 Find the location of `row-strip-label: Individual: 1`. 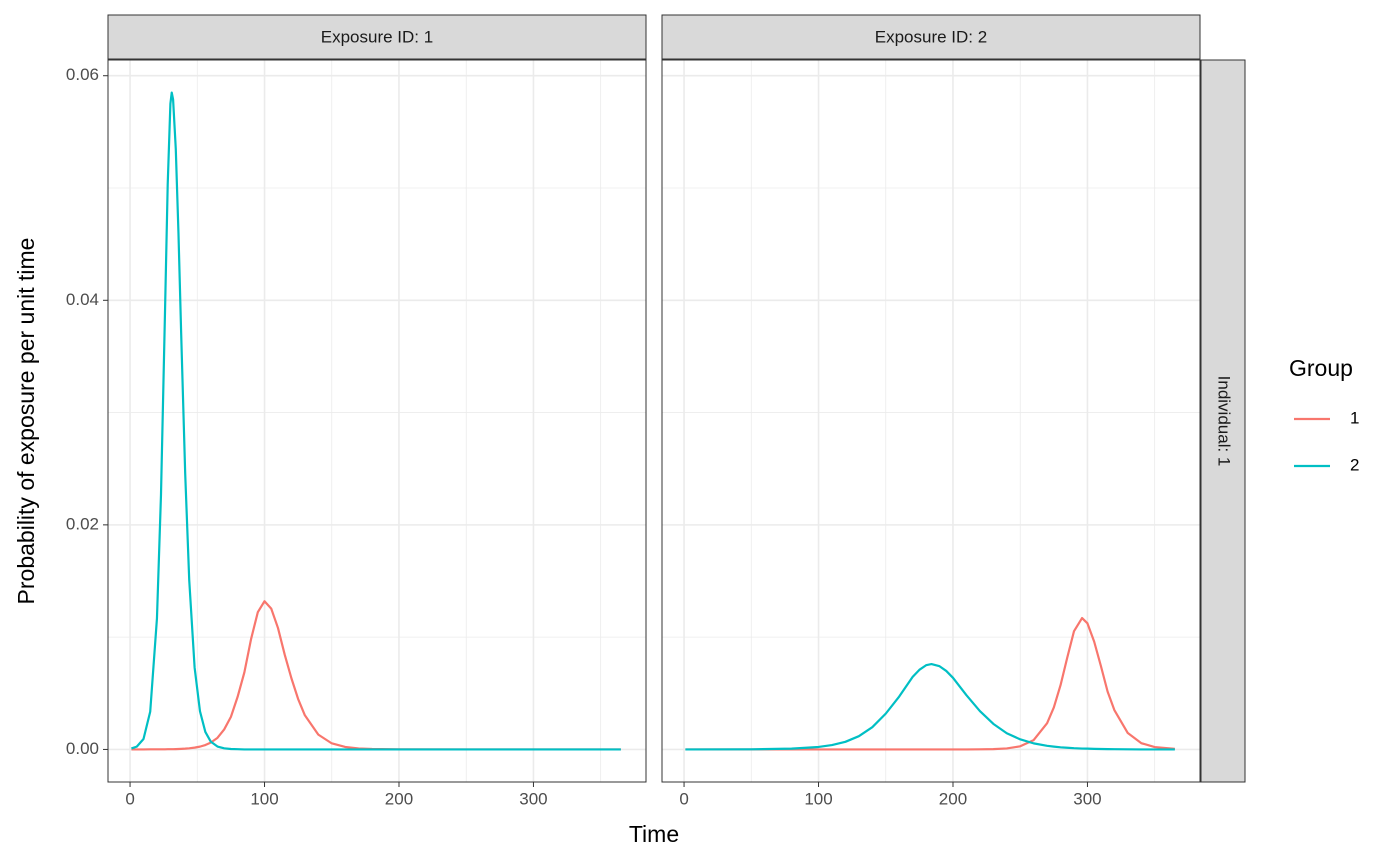

row-strip-label: Individual: 1 is located at coordinates (1224, 421).